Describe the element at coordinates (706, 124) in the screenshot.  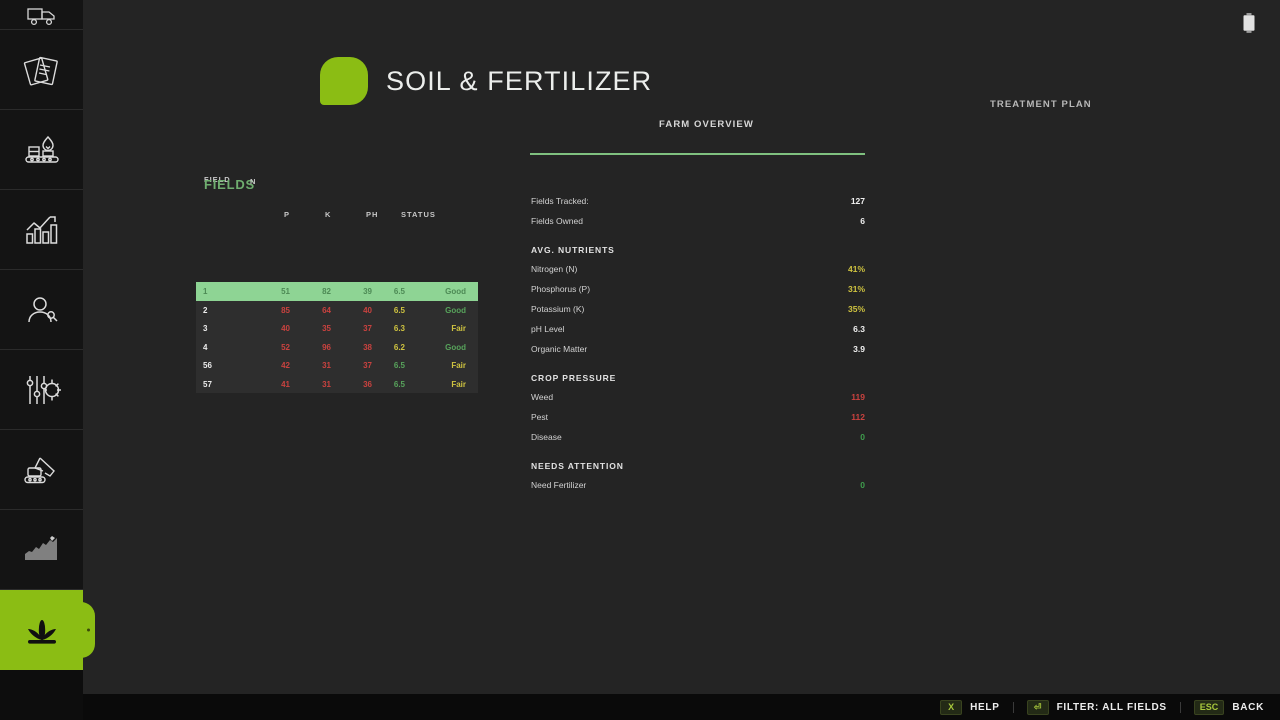
I see `tab-farm-overview: FARM OVERVIEW` at that location.